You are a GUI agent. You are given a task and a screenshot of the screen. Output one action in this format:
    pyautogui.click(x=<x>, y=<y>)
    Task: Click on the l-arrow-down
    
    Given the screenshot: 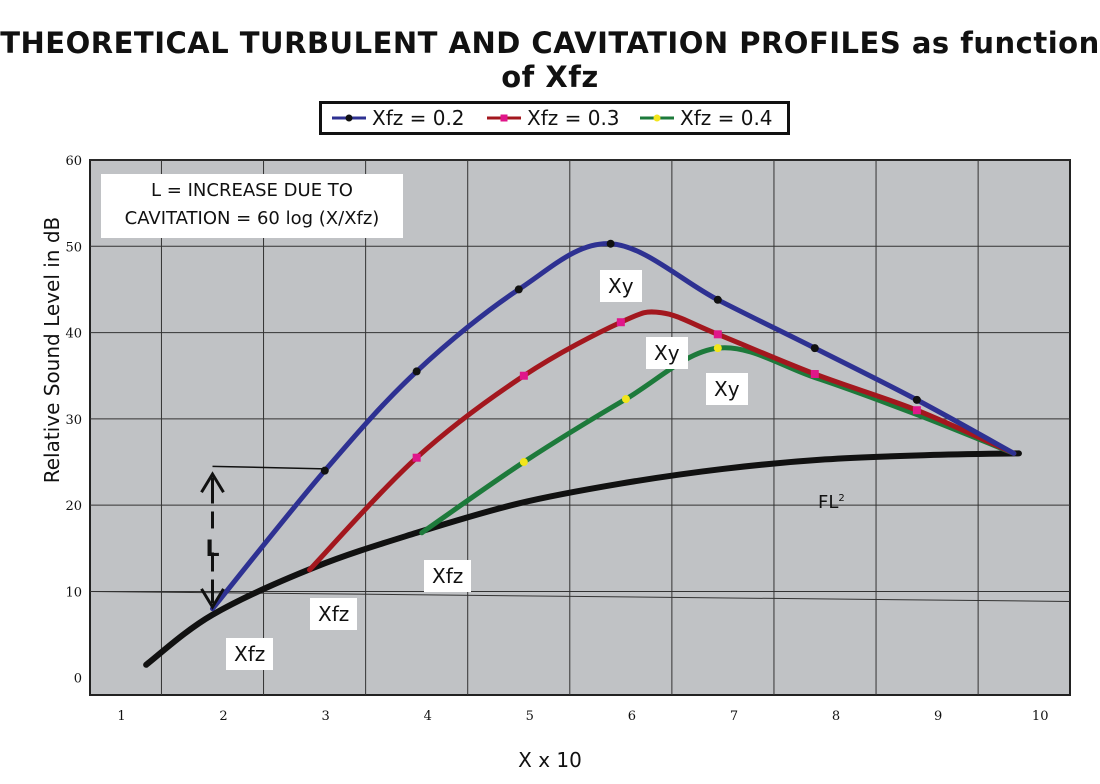 What is the action you would take?
    pyautogui.click(x=212, y=599)
    